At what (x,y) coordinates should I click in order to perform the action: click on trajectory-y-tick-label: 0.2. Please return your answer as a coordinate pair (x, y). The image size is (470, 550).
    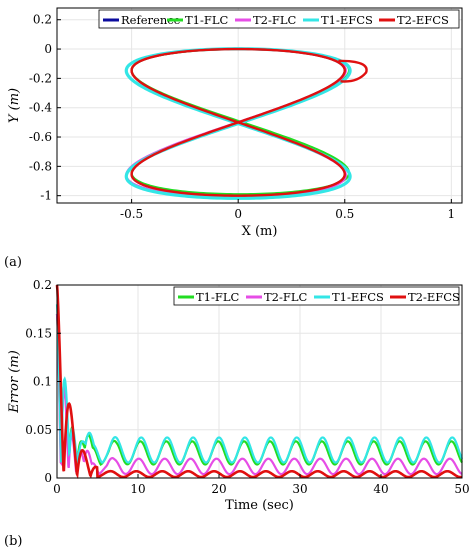
    Looking at the image, I should click on (42, 20).